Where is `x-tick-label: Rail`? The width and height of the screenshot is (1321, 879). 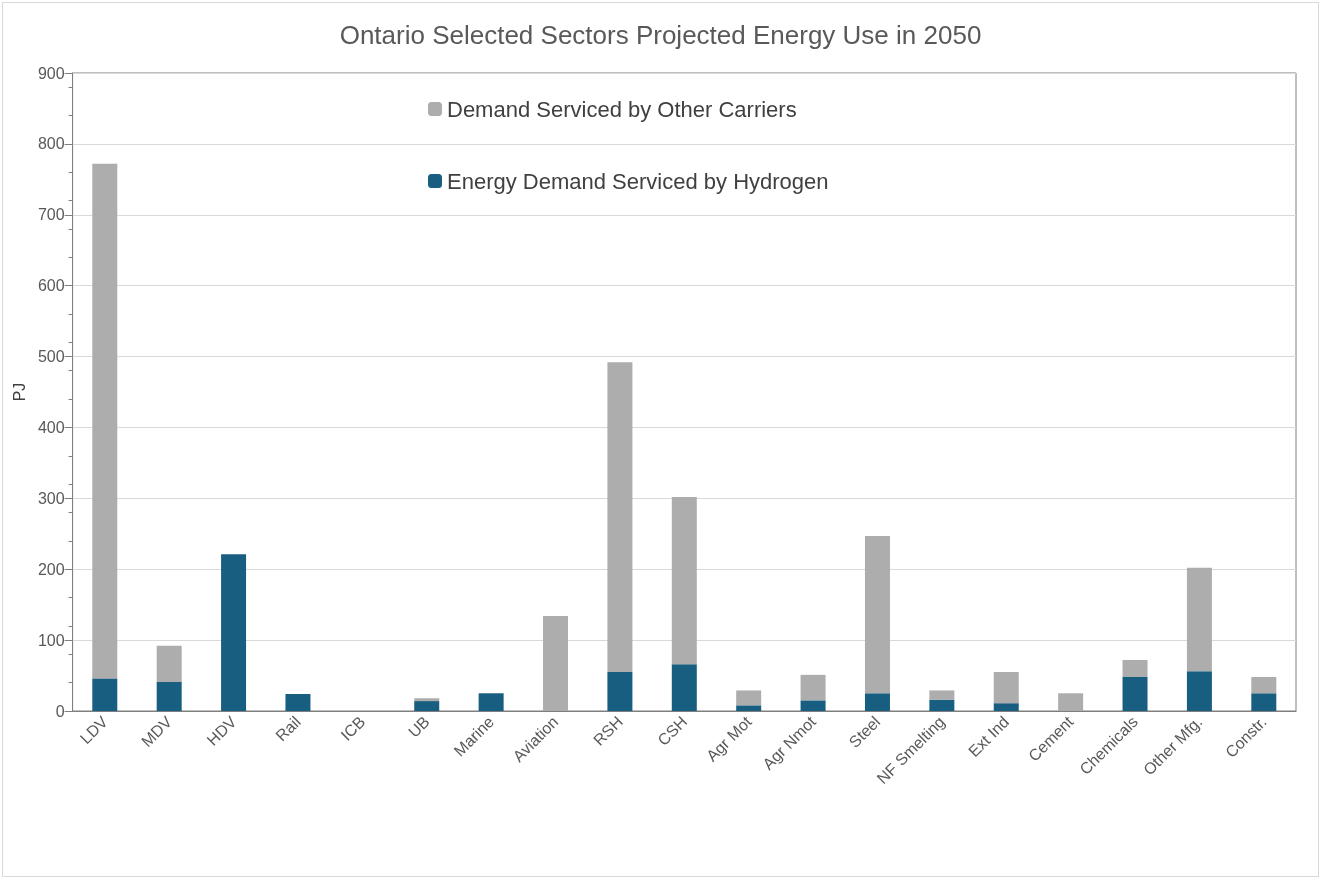
x-tick-label: Rail is located at coordinates (288, 728).